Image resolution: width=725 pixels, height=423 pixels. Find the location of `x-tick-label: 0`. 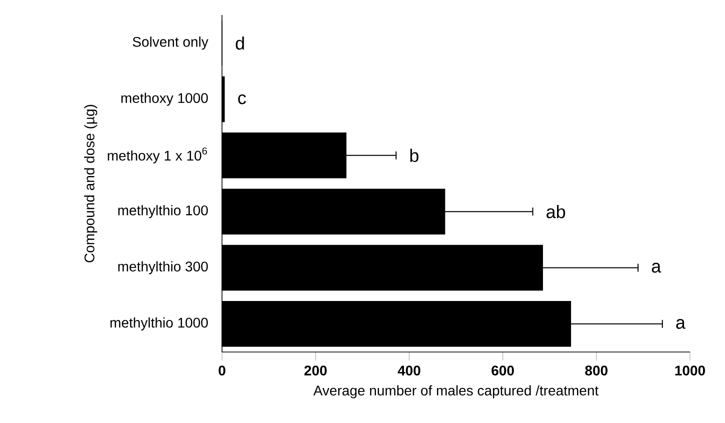

x-tick-label: 0 is located at coordinates (222, 371).